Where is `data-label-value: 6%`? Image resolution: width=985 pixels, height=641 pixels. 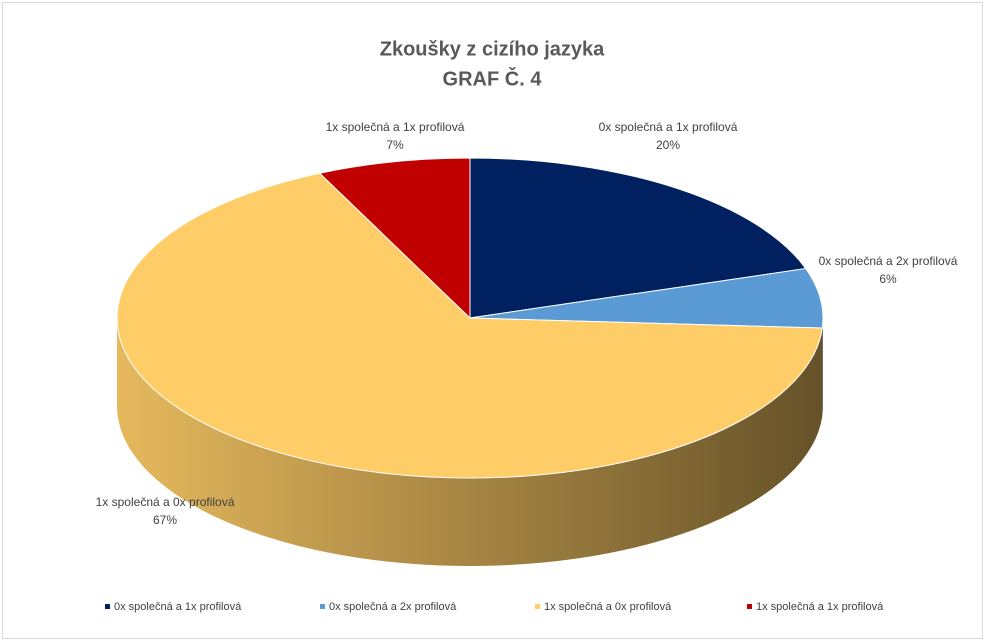 data-label-value: 6% is located at coordinates (888, 279).